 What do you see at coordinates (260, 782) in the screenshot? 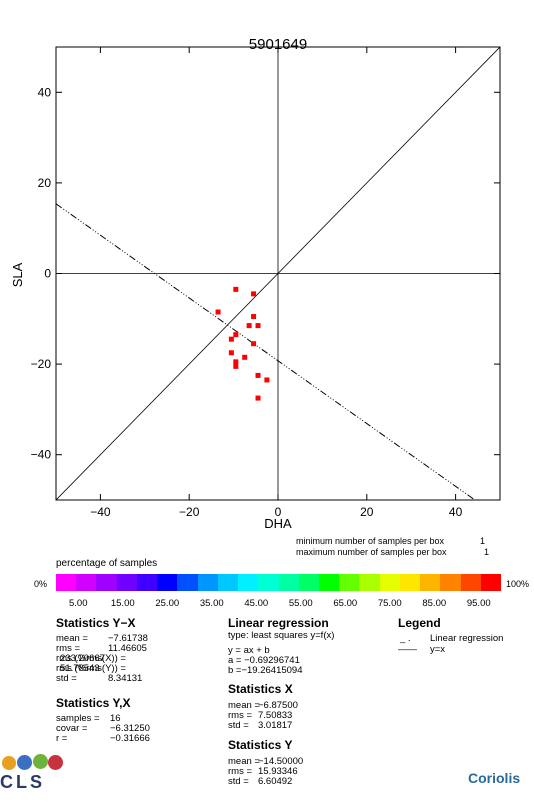
I see `stat-row: std = 6.60492` at bounding box center [260, 782].